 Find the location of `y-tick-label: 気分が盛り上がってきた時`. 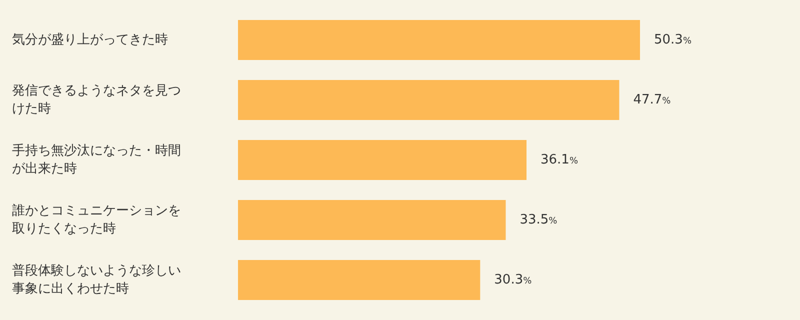

y-tick-label: 気分が盛り上がってきた時 is located at coordinates (90, 40).